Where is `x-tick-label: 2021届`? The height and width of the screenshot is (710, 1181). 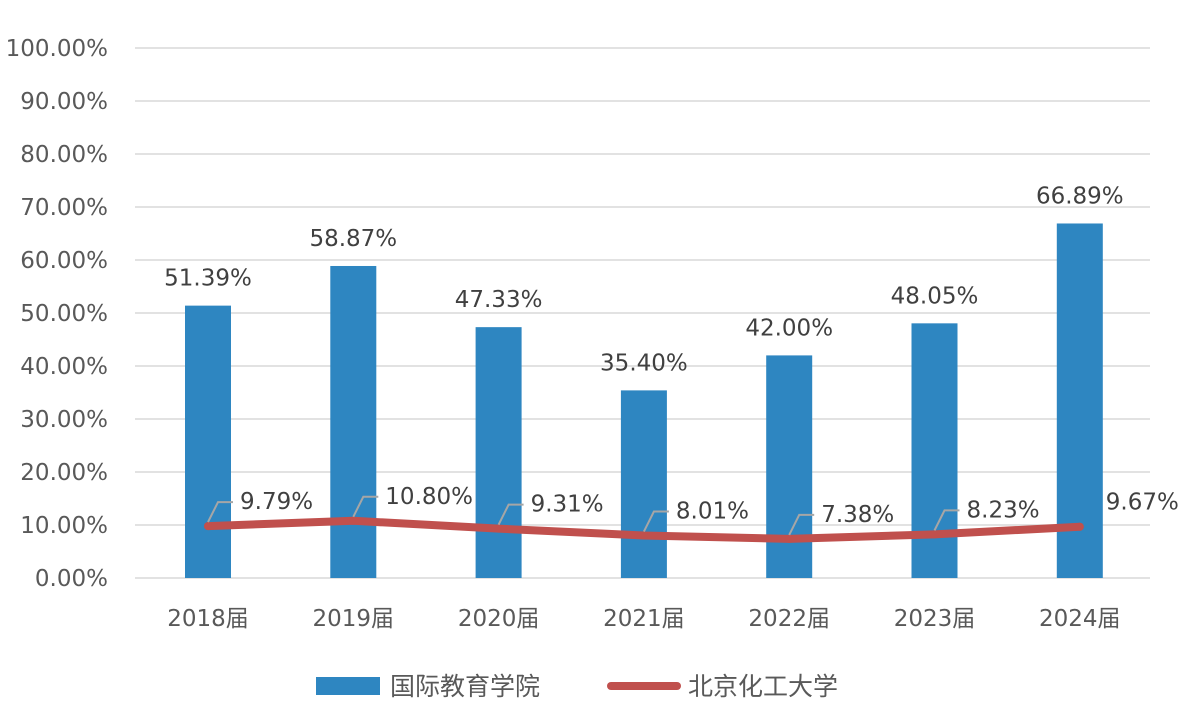 x-tick-label: 2021届 is located at coordinates (644, 619).